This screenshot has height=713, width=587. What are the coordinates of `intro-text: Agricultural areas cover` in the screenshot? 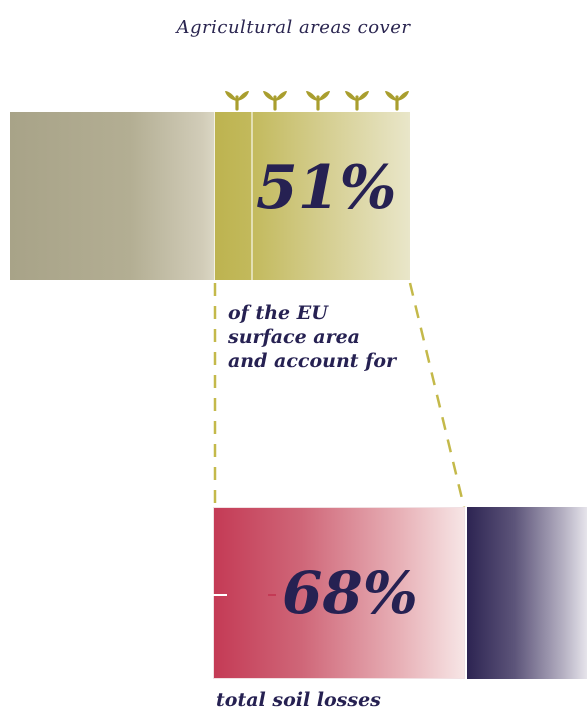 It's located at (293, 27).